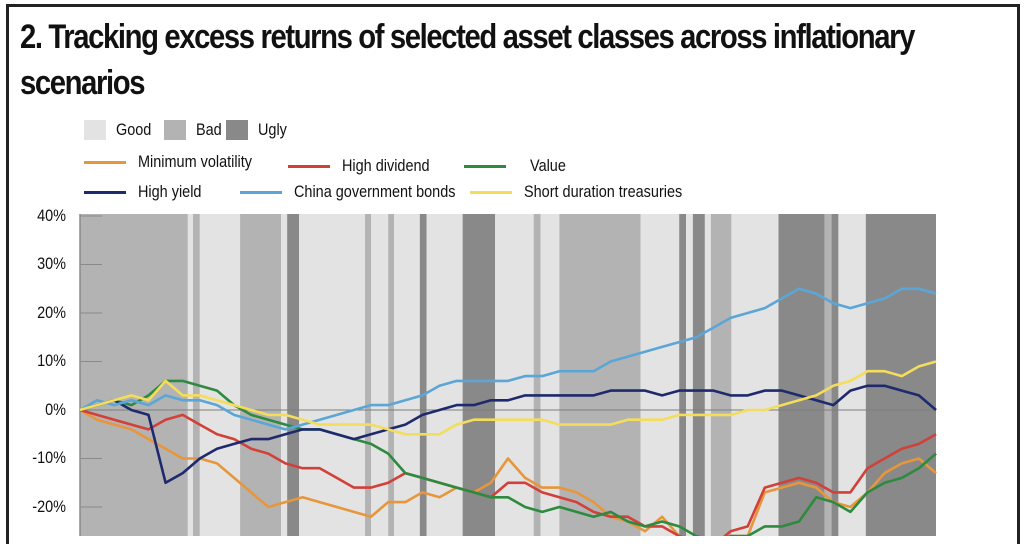  Describe the element at coordinates (51, 312) in the screenshot. I see `y-tick-label: 20%` at that location.